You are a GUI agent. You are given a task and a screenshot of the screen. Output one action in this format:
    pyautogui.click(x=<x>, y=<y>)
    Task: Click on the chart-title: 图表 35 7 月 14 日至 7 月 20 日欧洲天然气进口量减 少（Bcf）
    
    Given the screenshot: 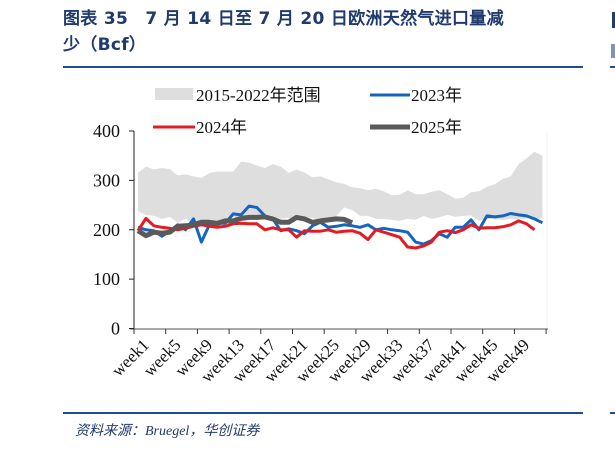 What is the action you would take?
    pyautogui.click(x=323, y=32)
    